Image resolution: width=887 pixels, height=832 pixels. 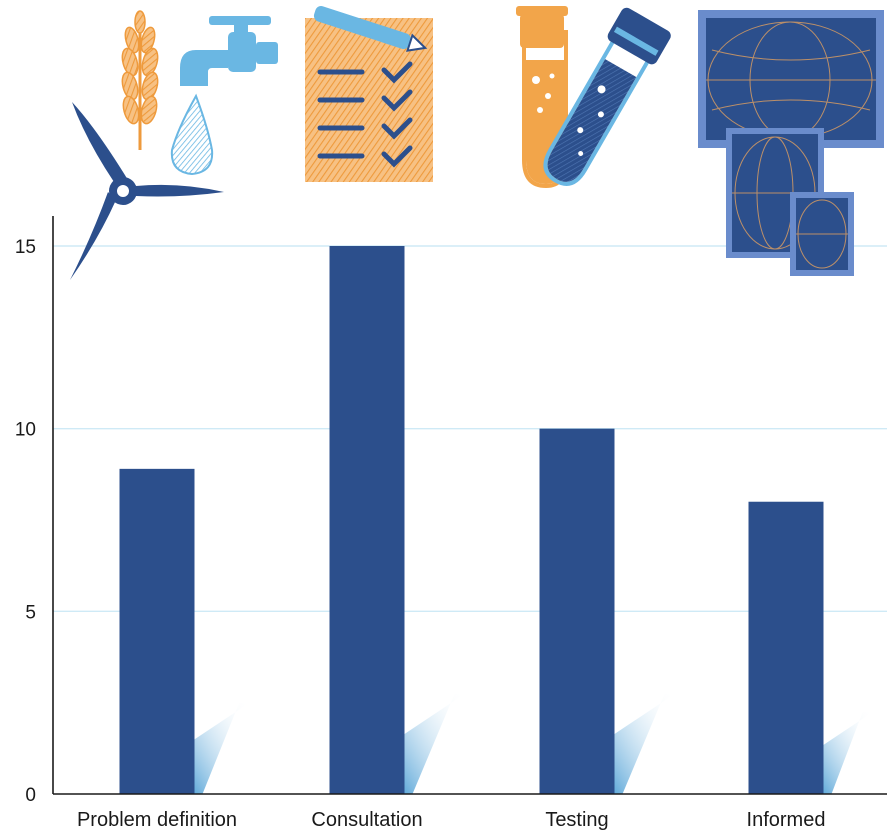 What do you see at coordinates (157, 820) in the screenshot?
I see `x-category-label: Problem definition` at bounding box center [157, 820].